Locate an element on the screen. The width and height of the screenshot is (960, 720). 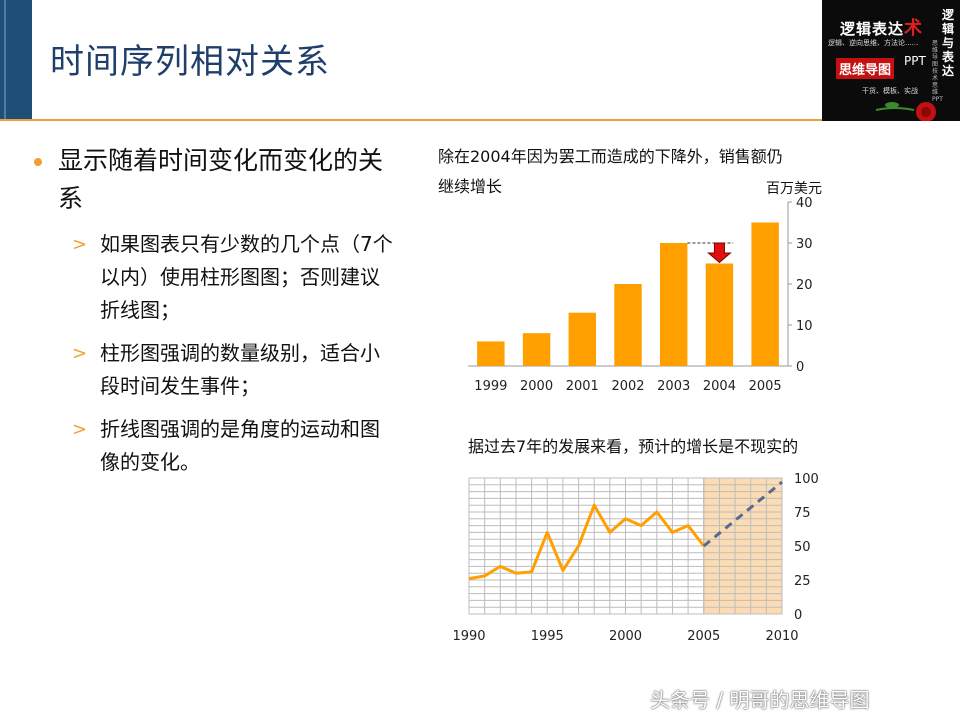
line-y-tick-label: 75 is located at coordinates (802, 513).